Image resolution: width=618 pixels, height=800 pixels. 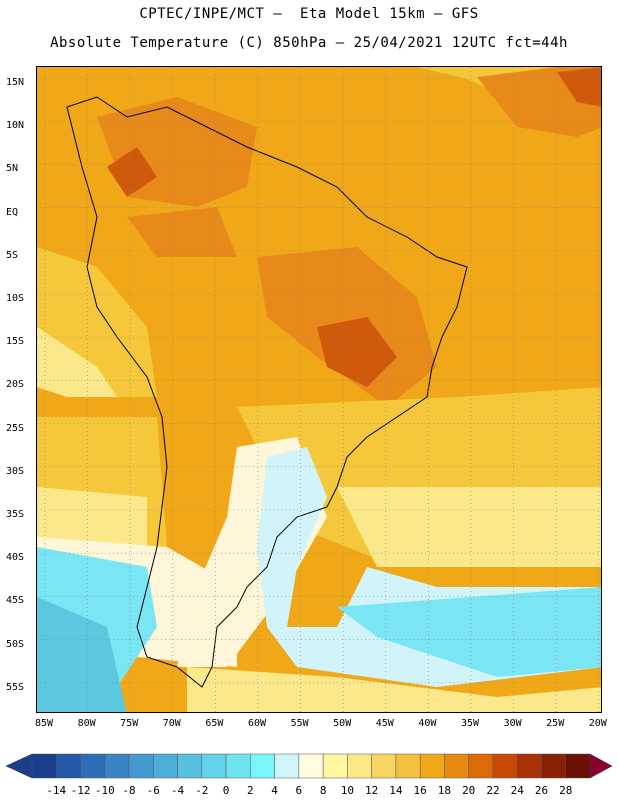 What do you see at coordinates (493, 790) in the screenshot?
I see `colorbar-tick-label: 22` at bounding box center [493, 790].